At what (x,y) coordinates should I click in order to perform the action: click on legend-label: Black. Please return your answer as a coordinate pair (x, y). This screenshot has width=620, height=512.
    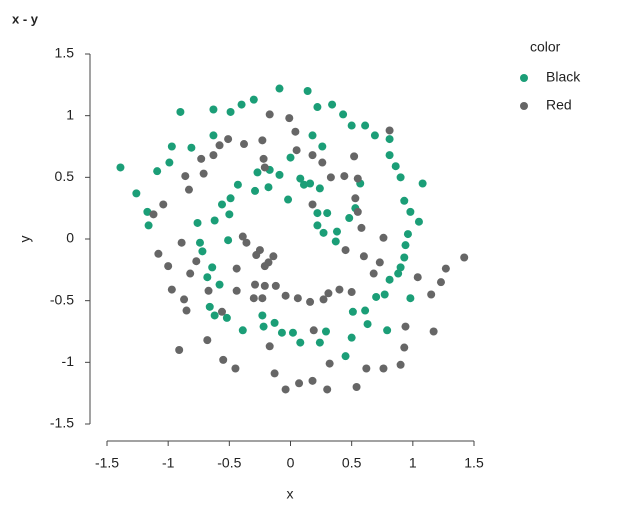
    Looking at the image, I should click on (563, 77).